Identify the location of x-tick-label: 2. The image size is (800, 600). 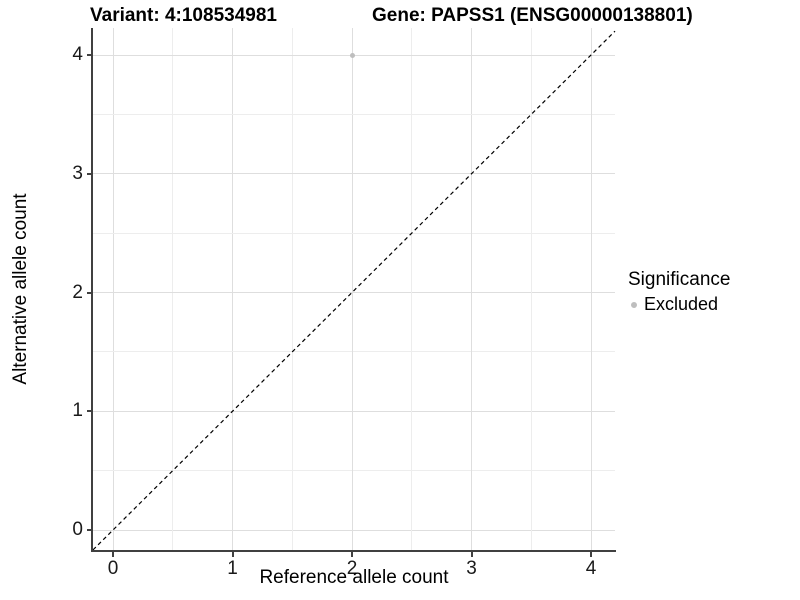
(352, 568).